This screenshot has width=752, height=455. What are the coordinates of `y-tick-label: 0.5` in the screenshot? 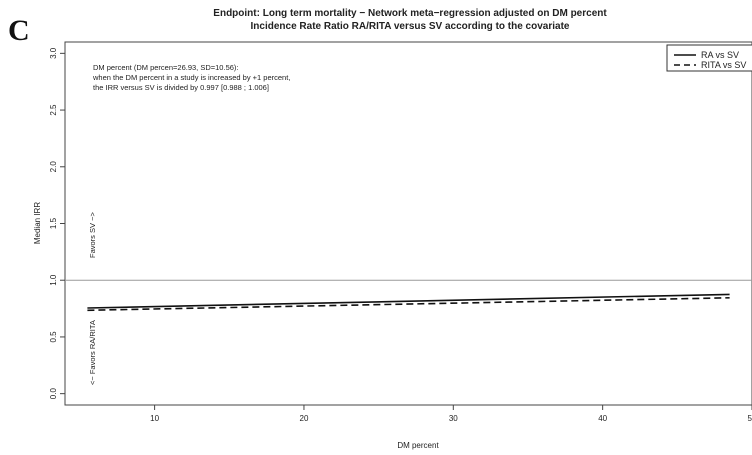 It's located at (53, 337).